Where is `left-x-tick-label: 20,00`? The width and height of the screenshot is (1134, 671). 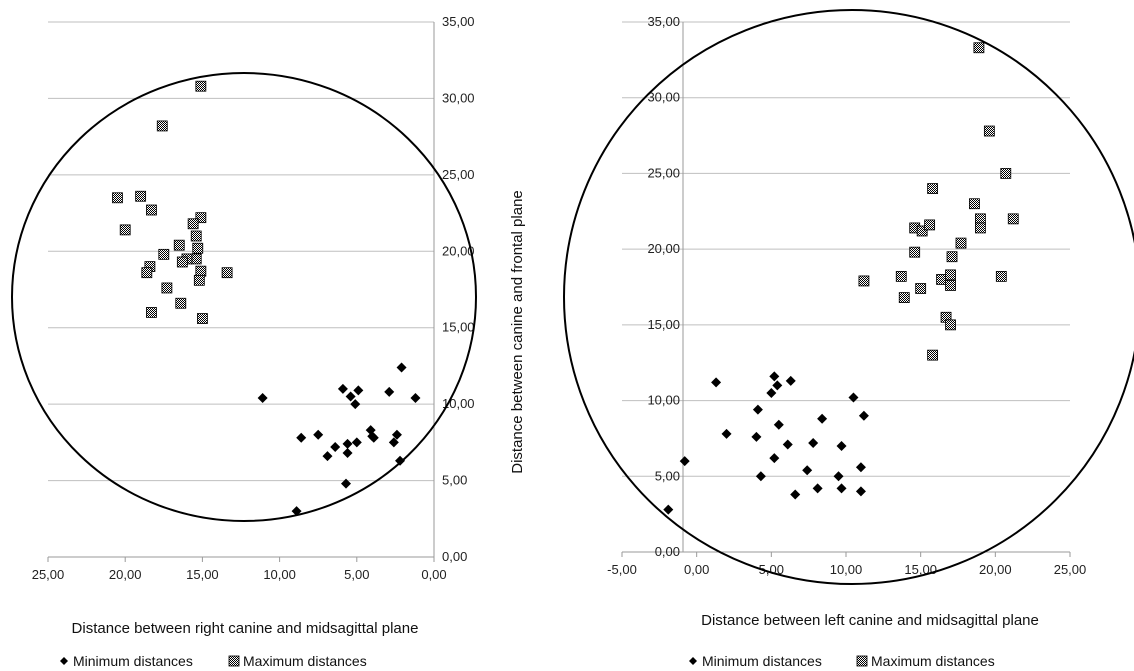
left-x-tick-label: 20,00 is located at coordinates (125, 574).